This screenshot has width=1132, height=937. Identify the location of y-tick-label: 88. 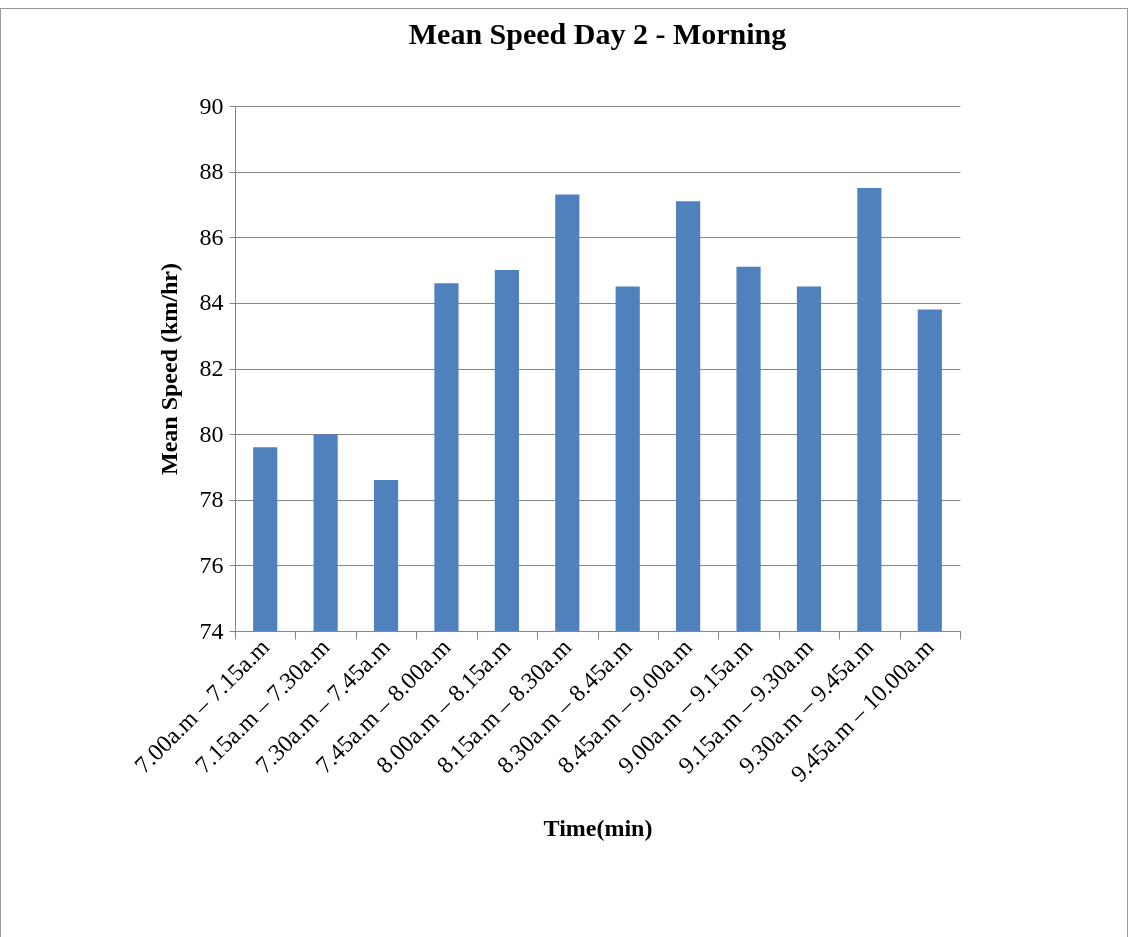
(211, 171).